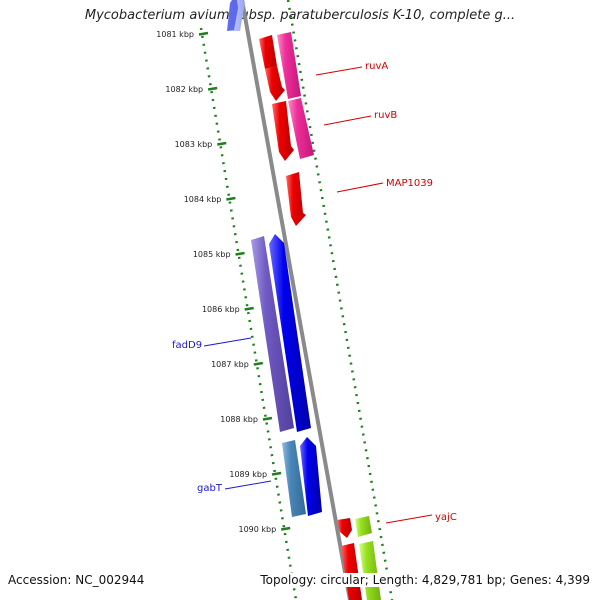 The image size is (600, 600). What do you see at coordinates (212, 344) in the screenshot?
I see `gene-label-fadD9: fadD9` at bounding box center [212, 344].